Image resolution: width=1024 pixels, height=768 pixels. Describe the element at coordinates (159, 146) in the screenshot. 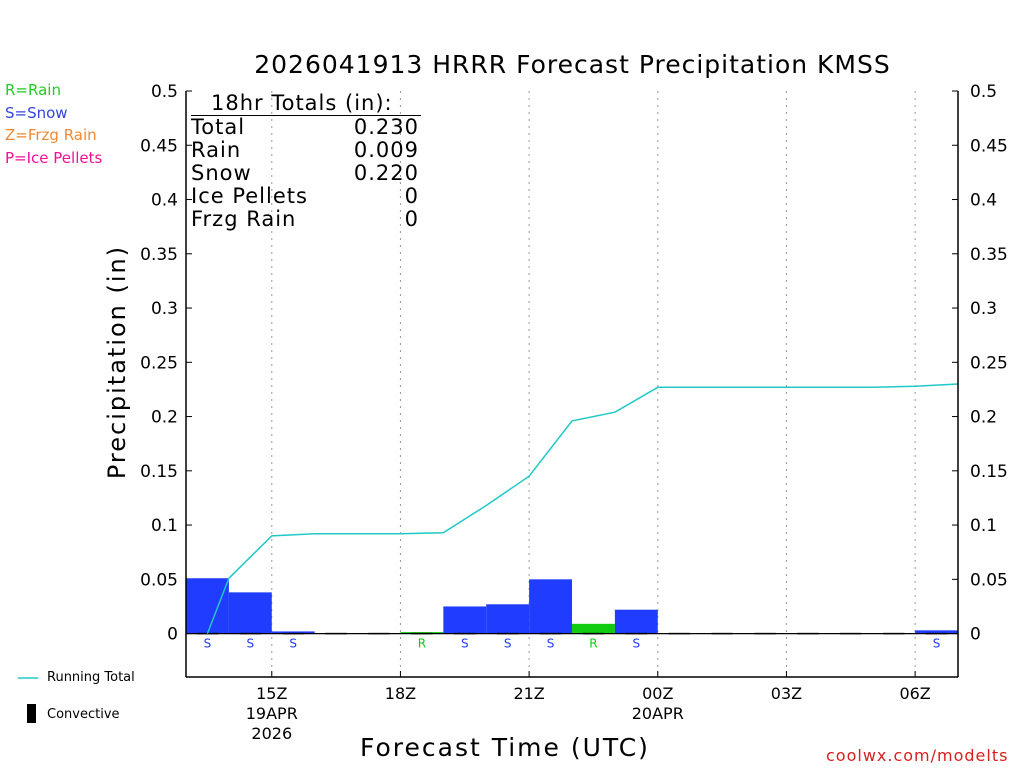

I see `y-tick-label-left: 0.45` at that location.